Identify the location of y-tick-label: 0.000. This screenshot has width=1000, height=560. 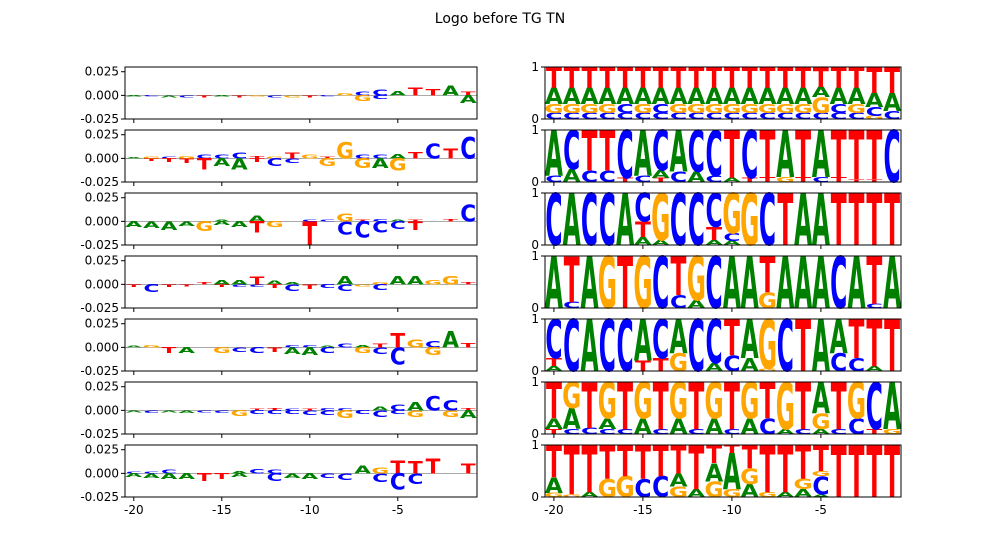
(102, 221).